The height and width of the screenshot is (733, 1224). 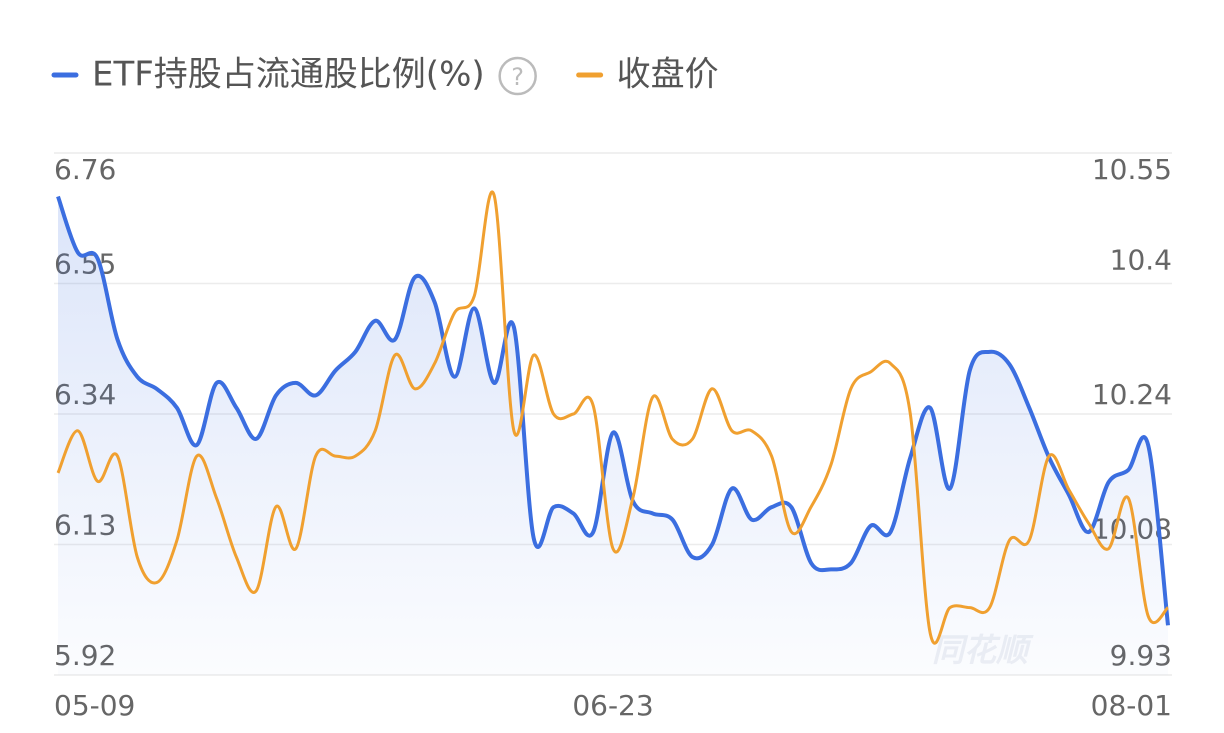 What do you see at coordinates (1132, 394) in the screenshot?
I see `y2-tick-label: 10.24` at bounding box center [1132, 394].